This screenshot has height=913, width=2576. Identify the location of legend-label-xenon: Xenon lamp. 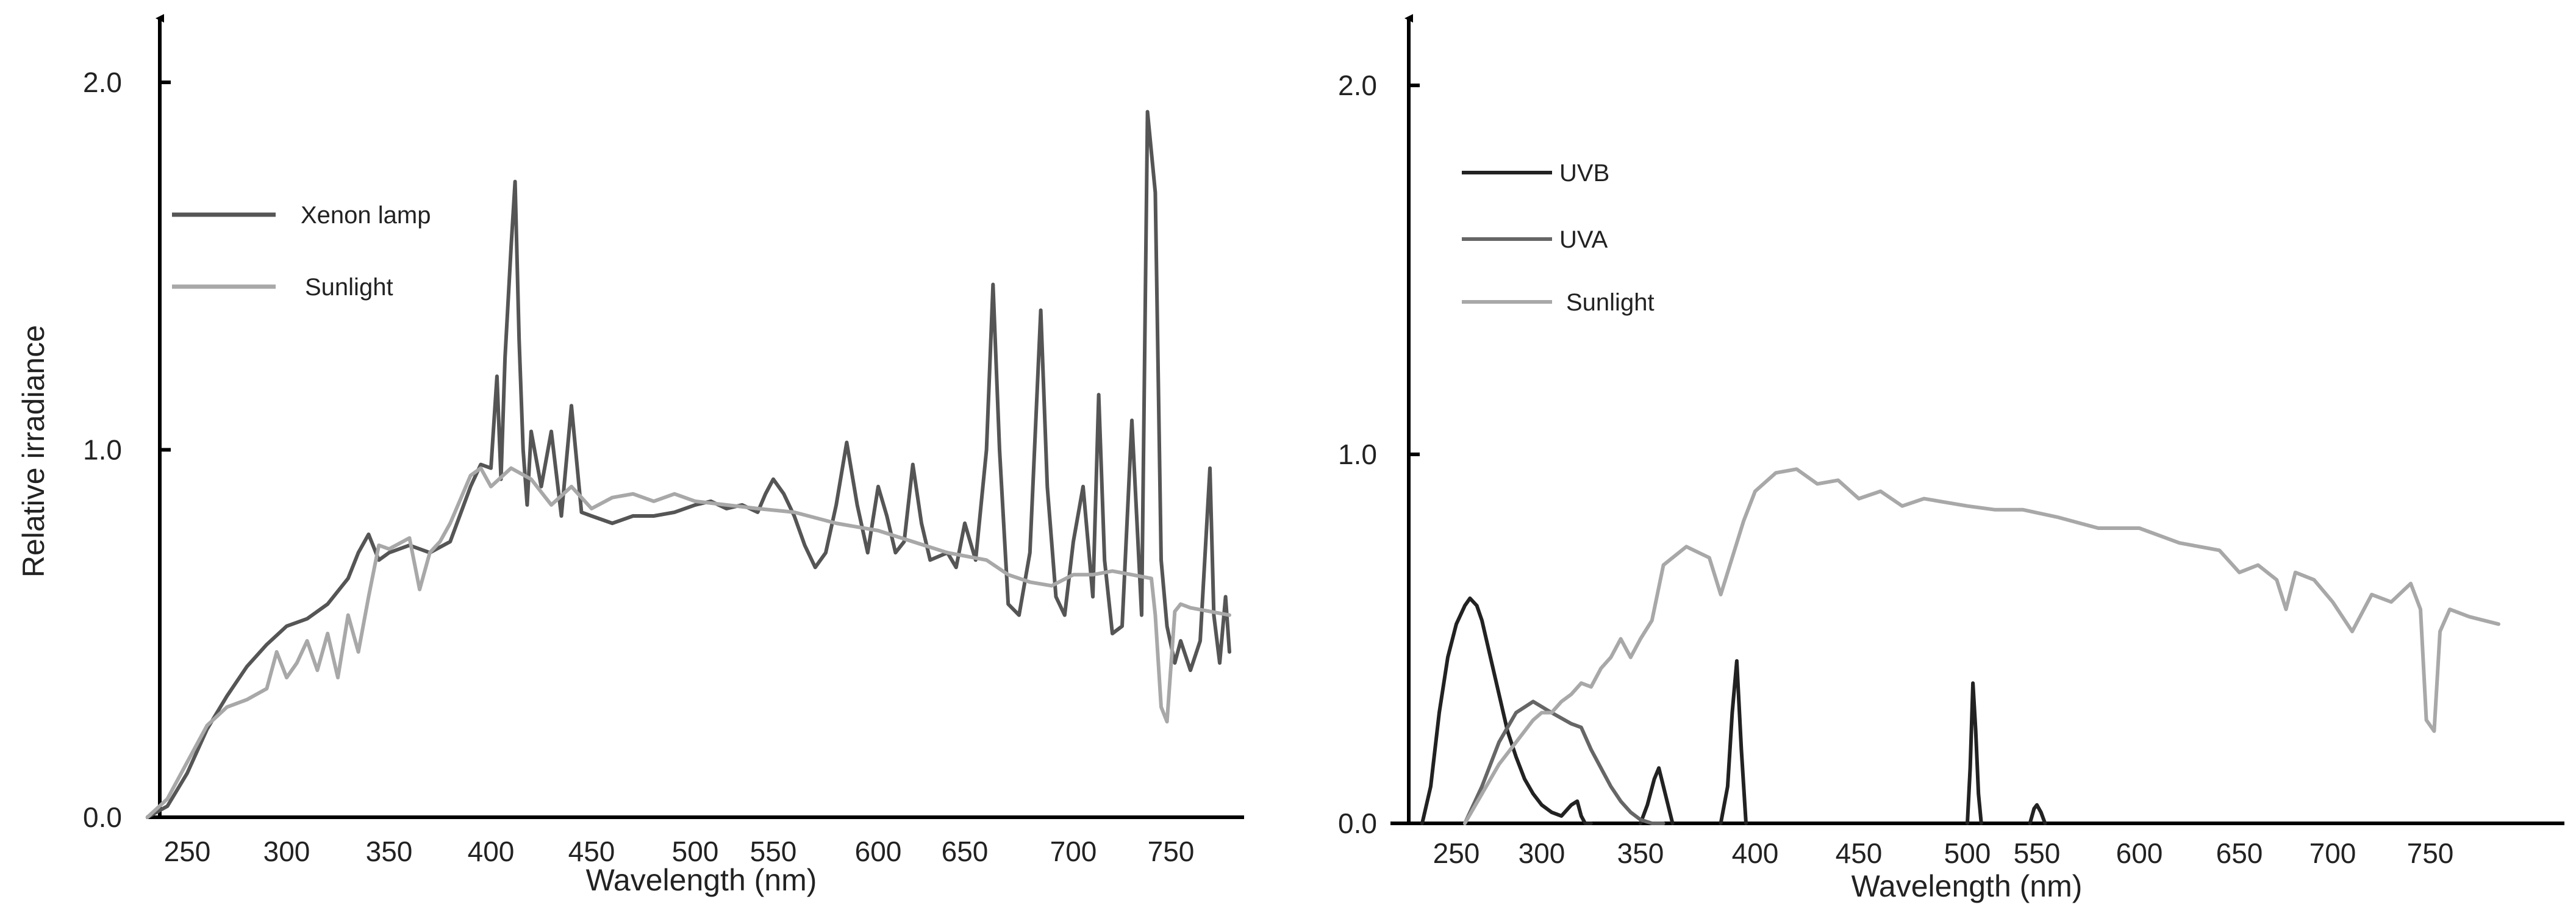
(366, 215).